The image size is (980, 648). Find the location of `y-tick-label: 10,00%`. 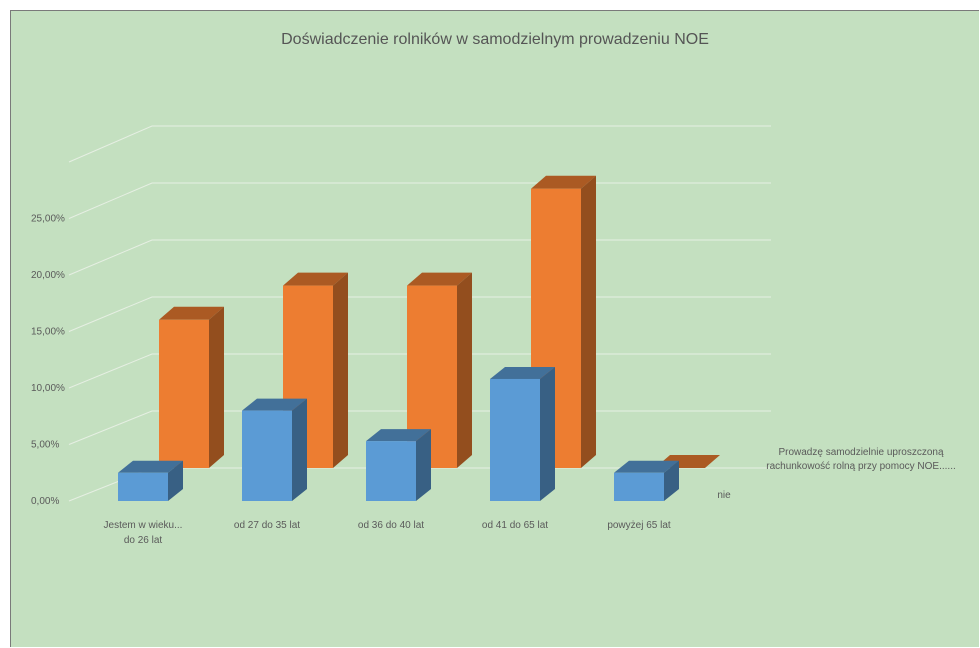

y-tick-label: 10,00% is located at coordinates (48, 388).